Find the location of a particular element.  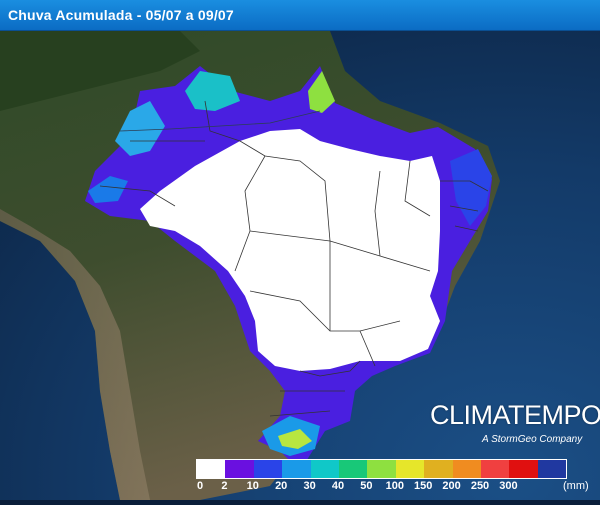

legend-label: 30 is located at coordinates (309, 486).